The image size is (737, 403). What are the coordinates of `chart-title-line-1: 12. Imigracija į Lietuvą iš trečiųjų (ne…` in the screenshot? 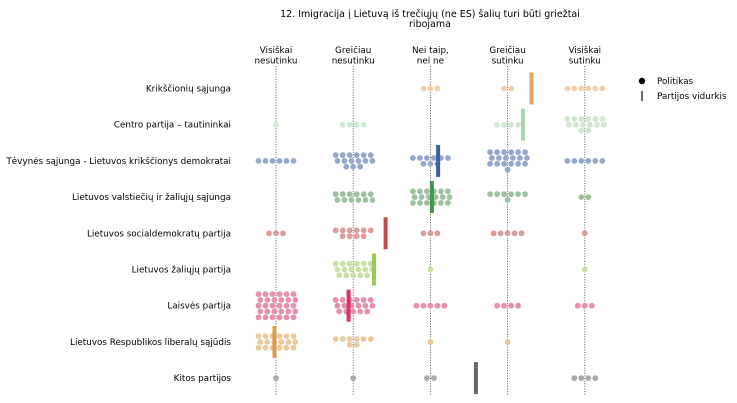 It's located at (430, 14).